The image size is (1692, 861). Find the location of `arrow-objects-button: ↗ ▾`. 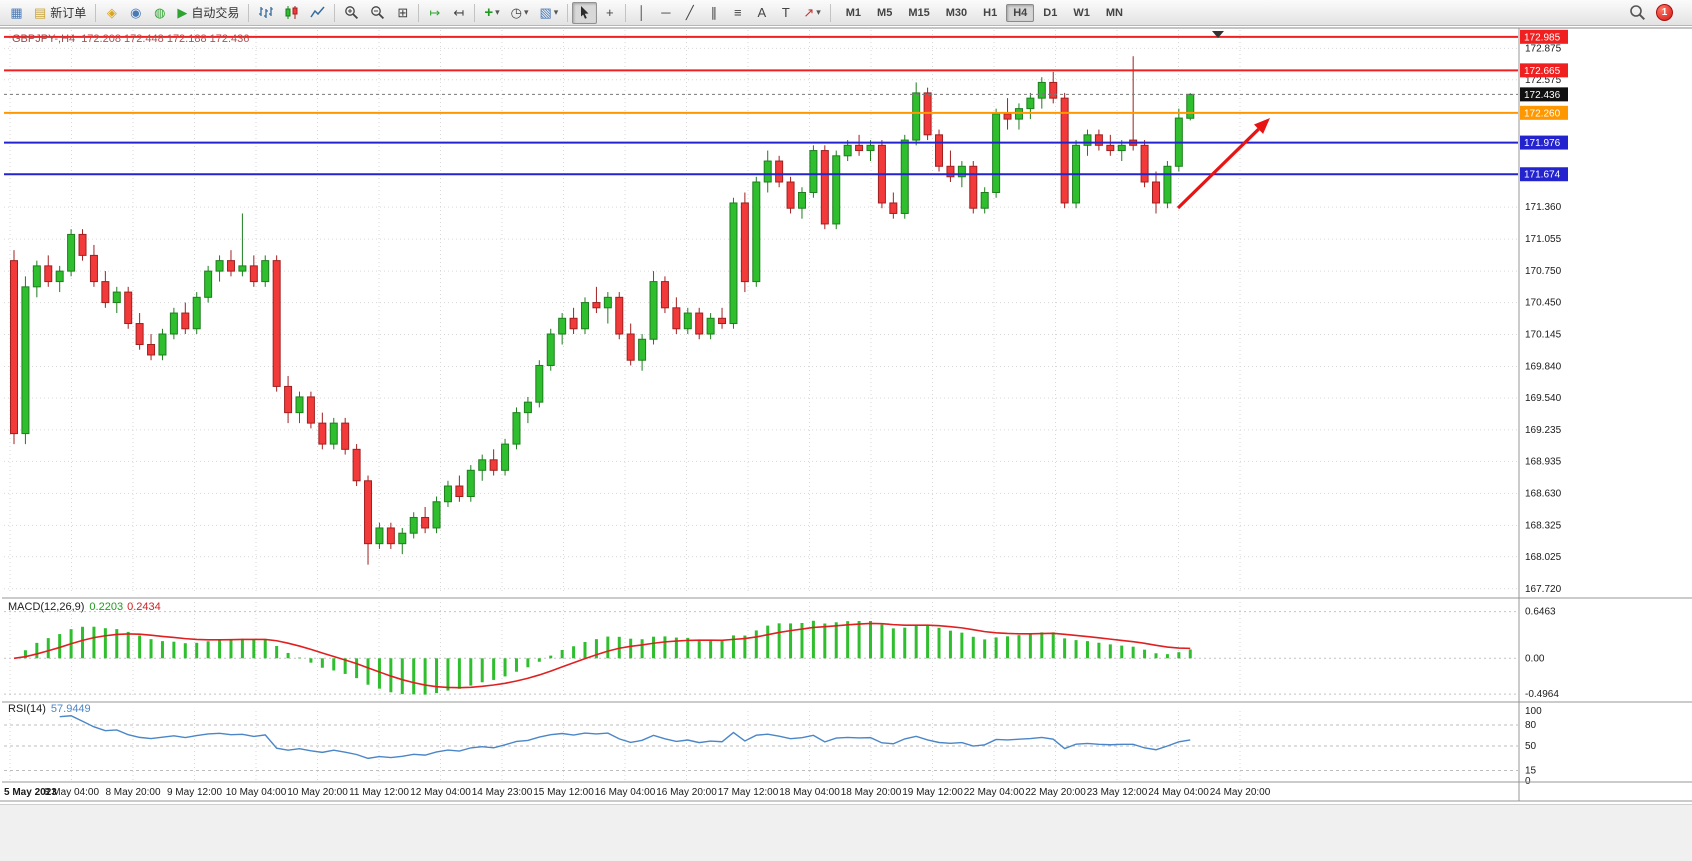

arrow-objects-button: ↗ ▾ is located at coordinates (811, 13).